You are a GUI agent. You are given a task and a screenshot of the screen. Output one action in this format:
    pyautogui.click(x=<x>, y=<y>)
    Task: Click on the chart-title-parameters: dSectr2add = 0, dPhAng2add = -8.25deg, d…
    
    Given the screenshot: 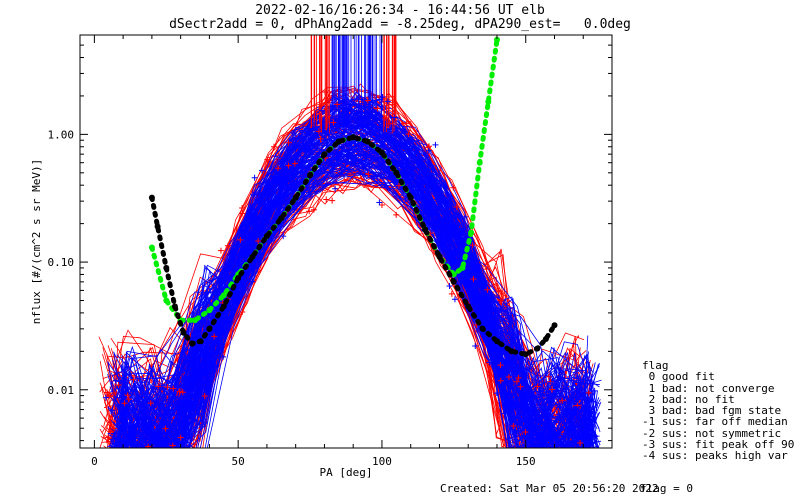 What is the action you would take?
    pyautogui.click(x=400, y=24)
    